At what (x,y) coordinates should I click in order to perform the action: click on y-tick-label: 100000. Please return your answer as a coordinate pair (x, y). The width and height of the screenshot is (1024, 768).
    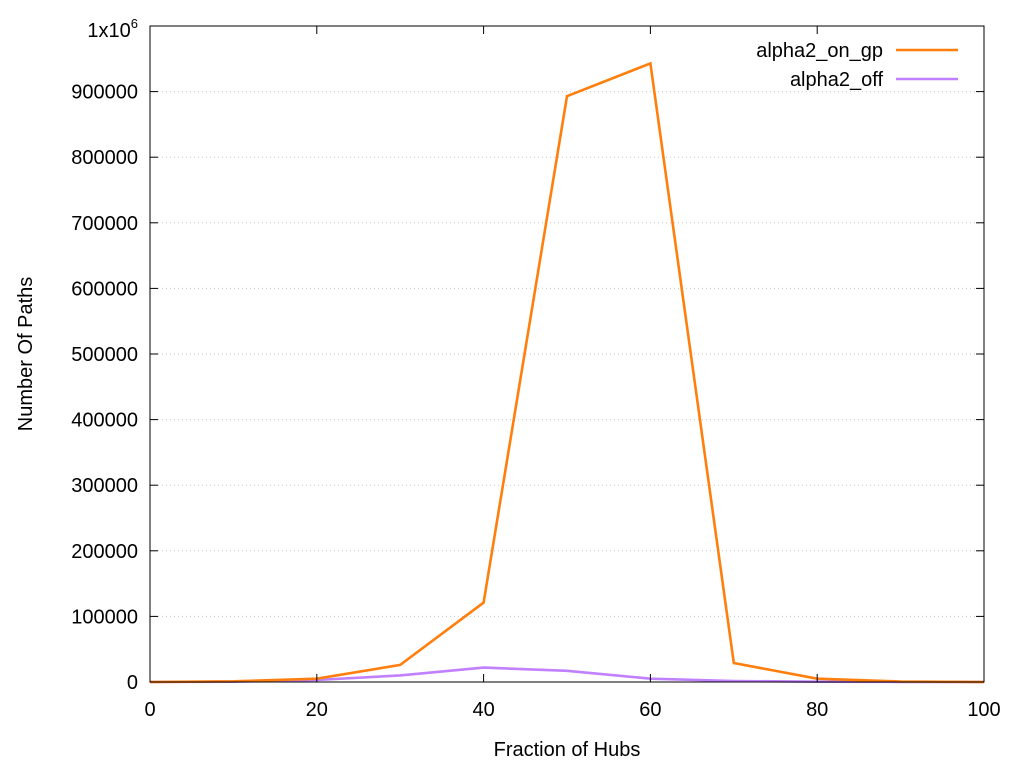
    Looking at the image, I should click on (104, 617).